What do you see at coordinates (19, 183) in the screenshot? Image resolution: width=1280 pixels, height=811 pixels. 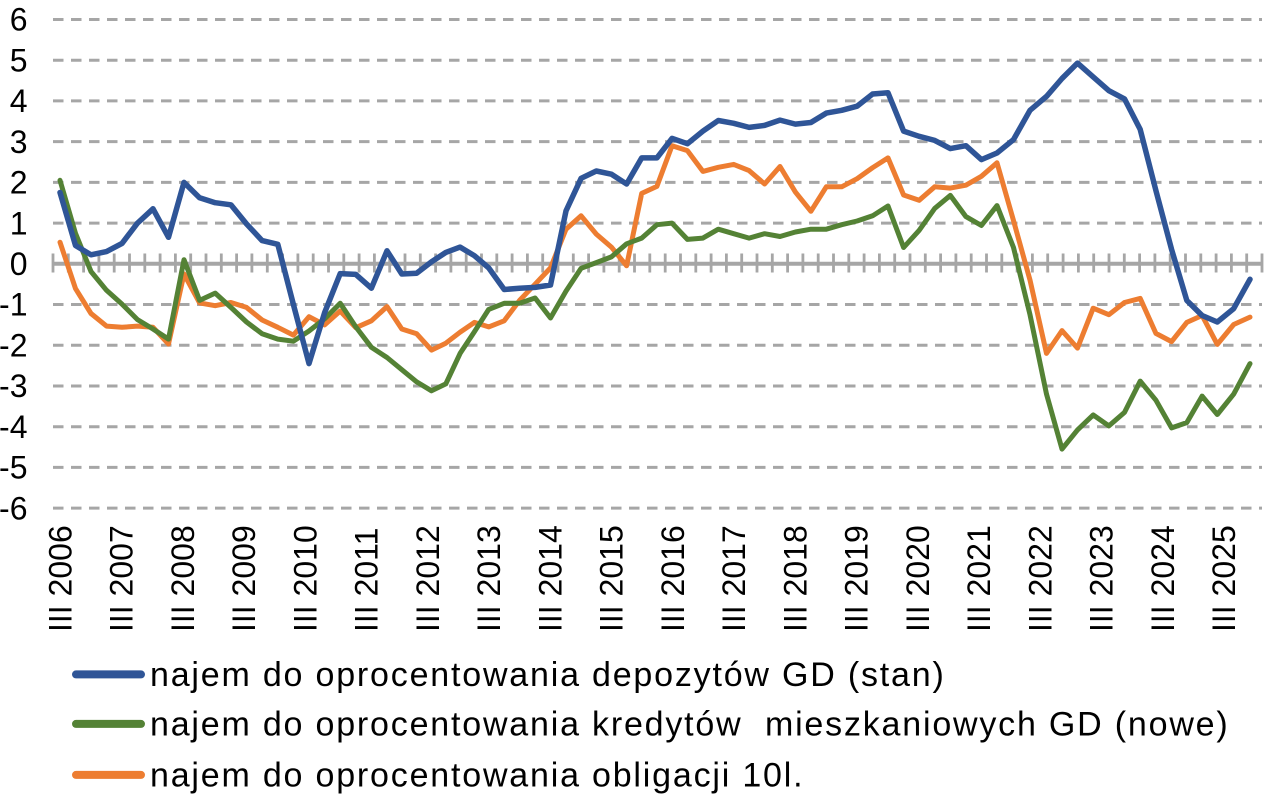 I see `svg-text: 2` at bounding box center [19, 183].